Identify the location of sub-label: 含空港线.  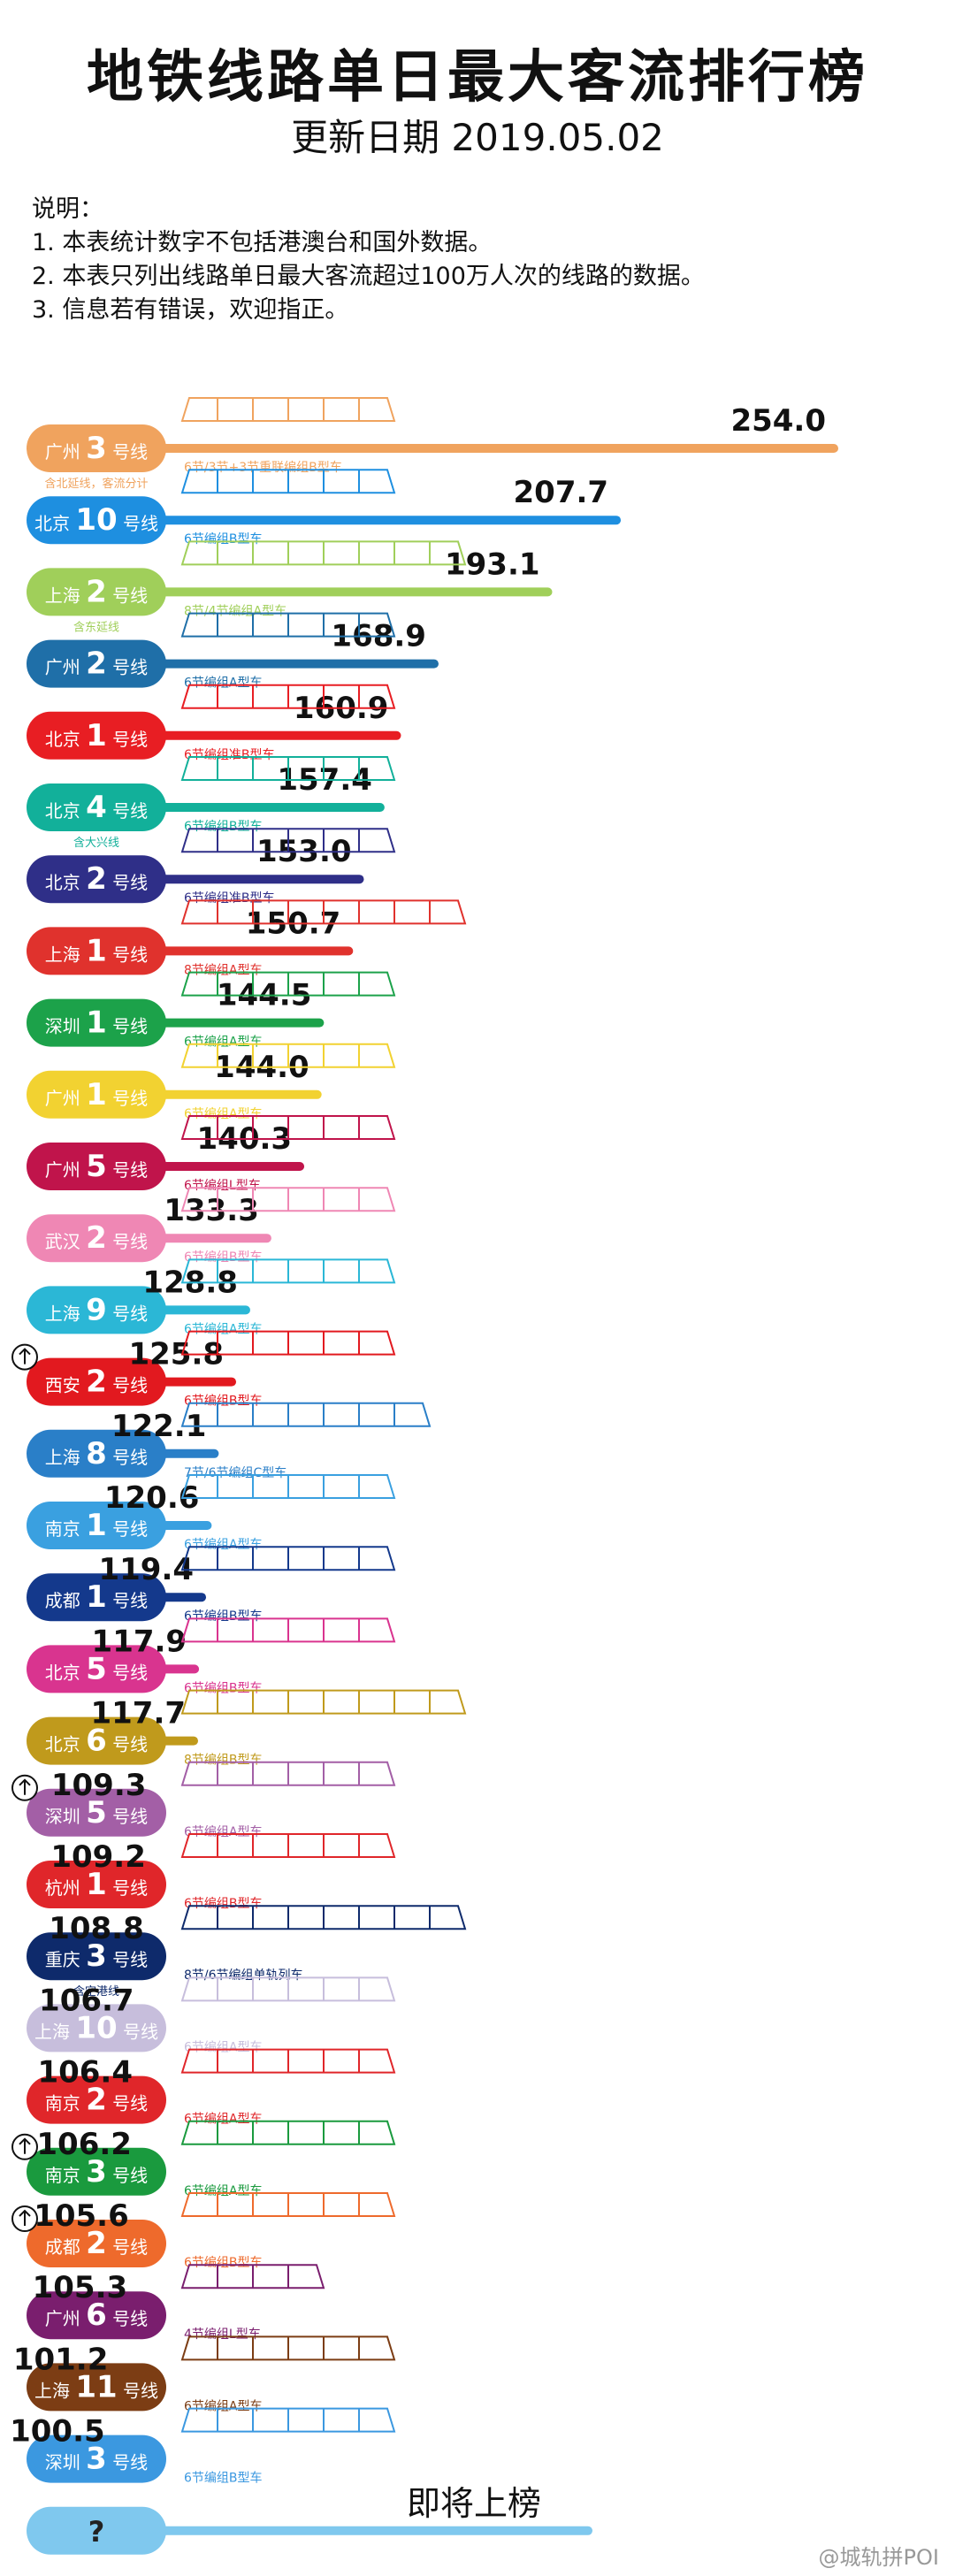
(96, 1992).